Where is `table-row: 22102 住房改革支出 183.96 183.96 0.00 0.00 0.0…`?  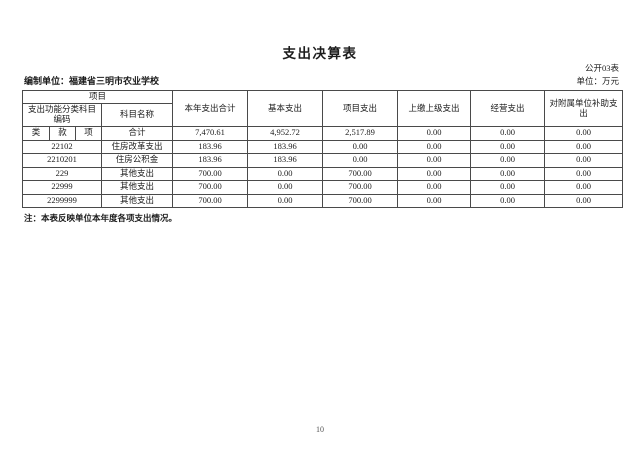 table-row: 22102 住房改革支出 183.96 183.96 0.00 0.00 0.0… is located at coordinates (323, 146).